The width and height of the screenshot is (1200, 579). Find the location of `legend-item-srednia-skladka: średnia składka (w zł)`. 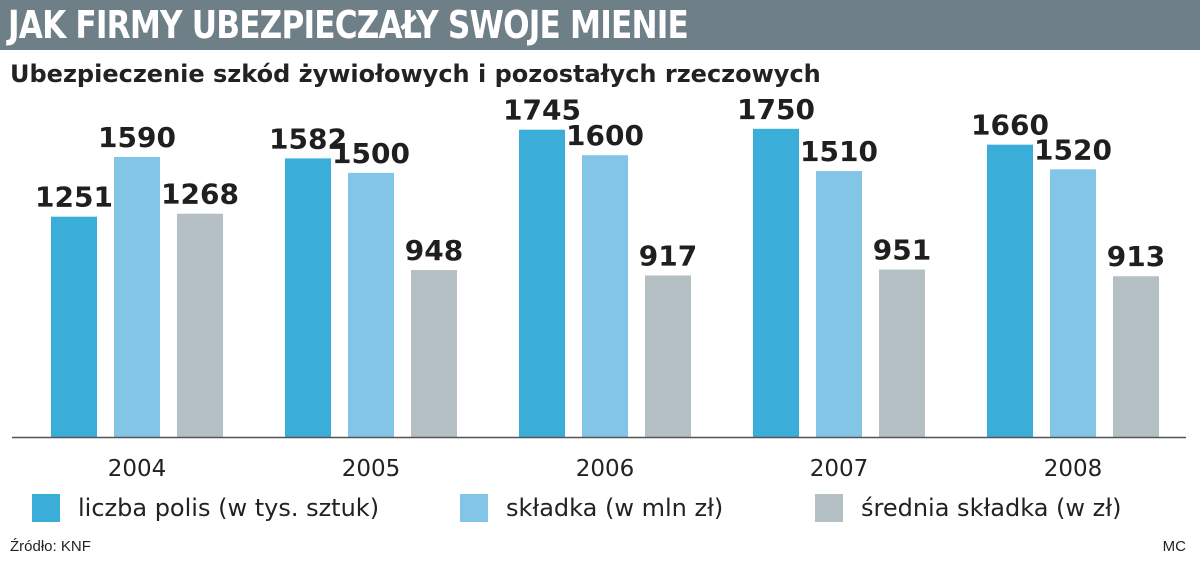

legend-item-srednia-skladka: średnia składka (w zł) is located at coordinates (968, 508).